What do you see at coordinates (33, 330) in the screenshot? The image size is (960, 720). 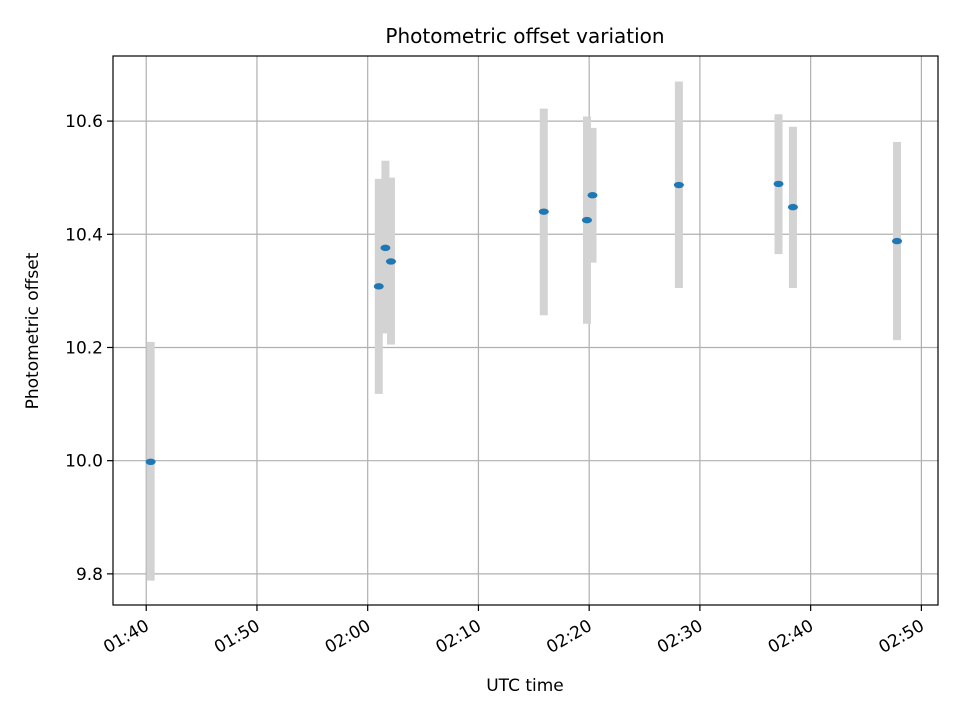 I see `y-axis-title: Photometric offset` at bounding box center [33, 330].